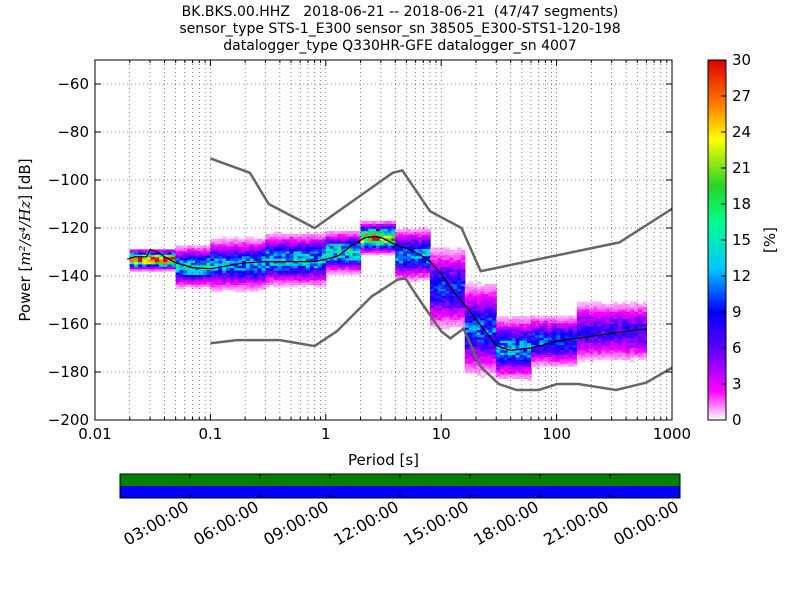  Describe the element at coordinates (226, 523) in the screenshot. I see `timeline-tick-label: 06:00:00` at that location.